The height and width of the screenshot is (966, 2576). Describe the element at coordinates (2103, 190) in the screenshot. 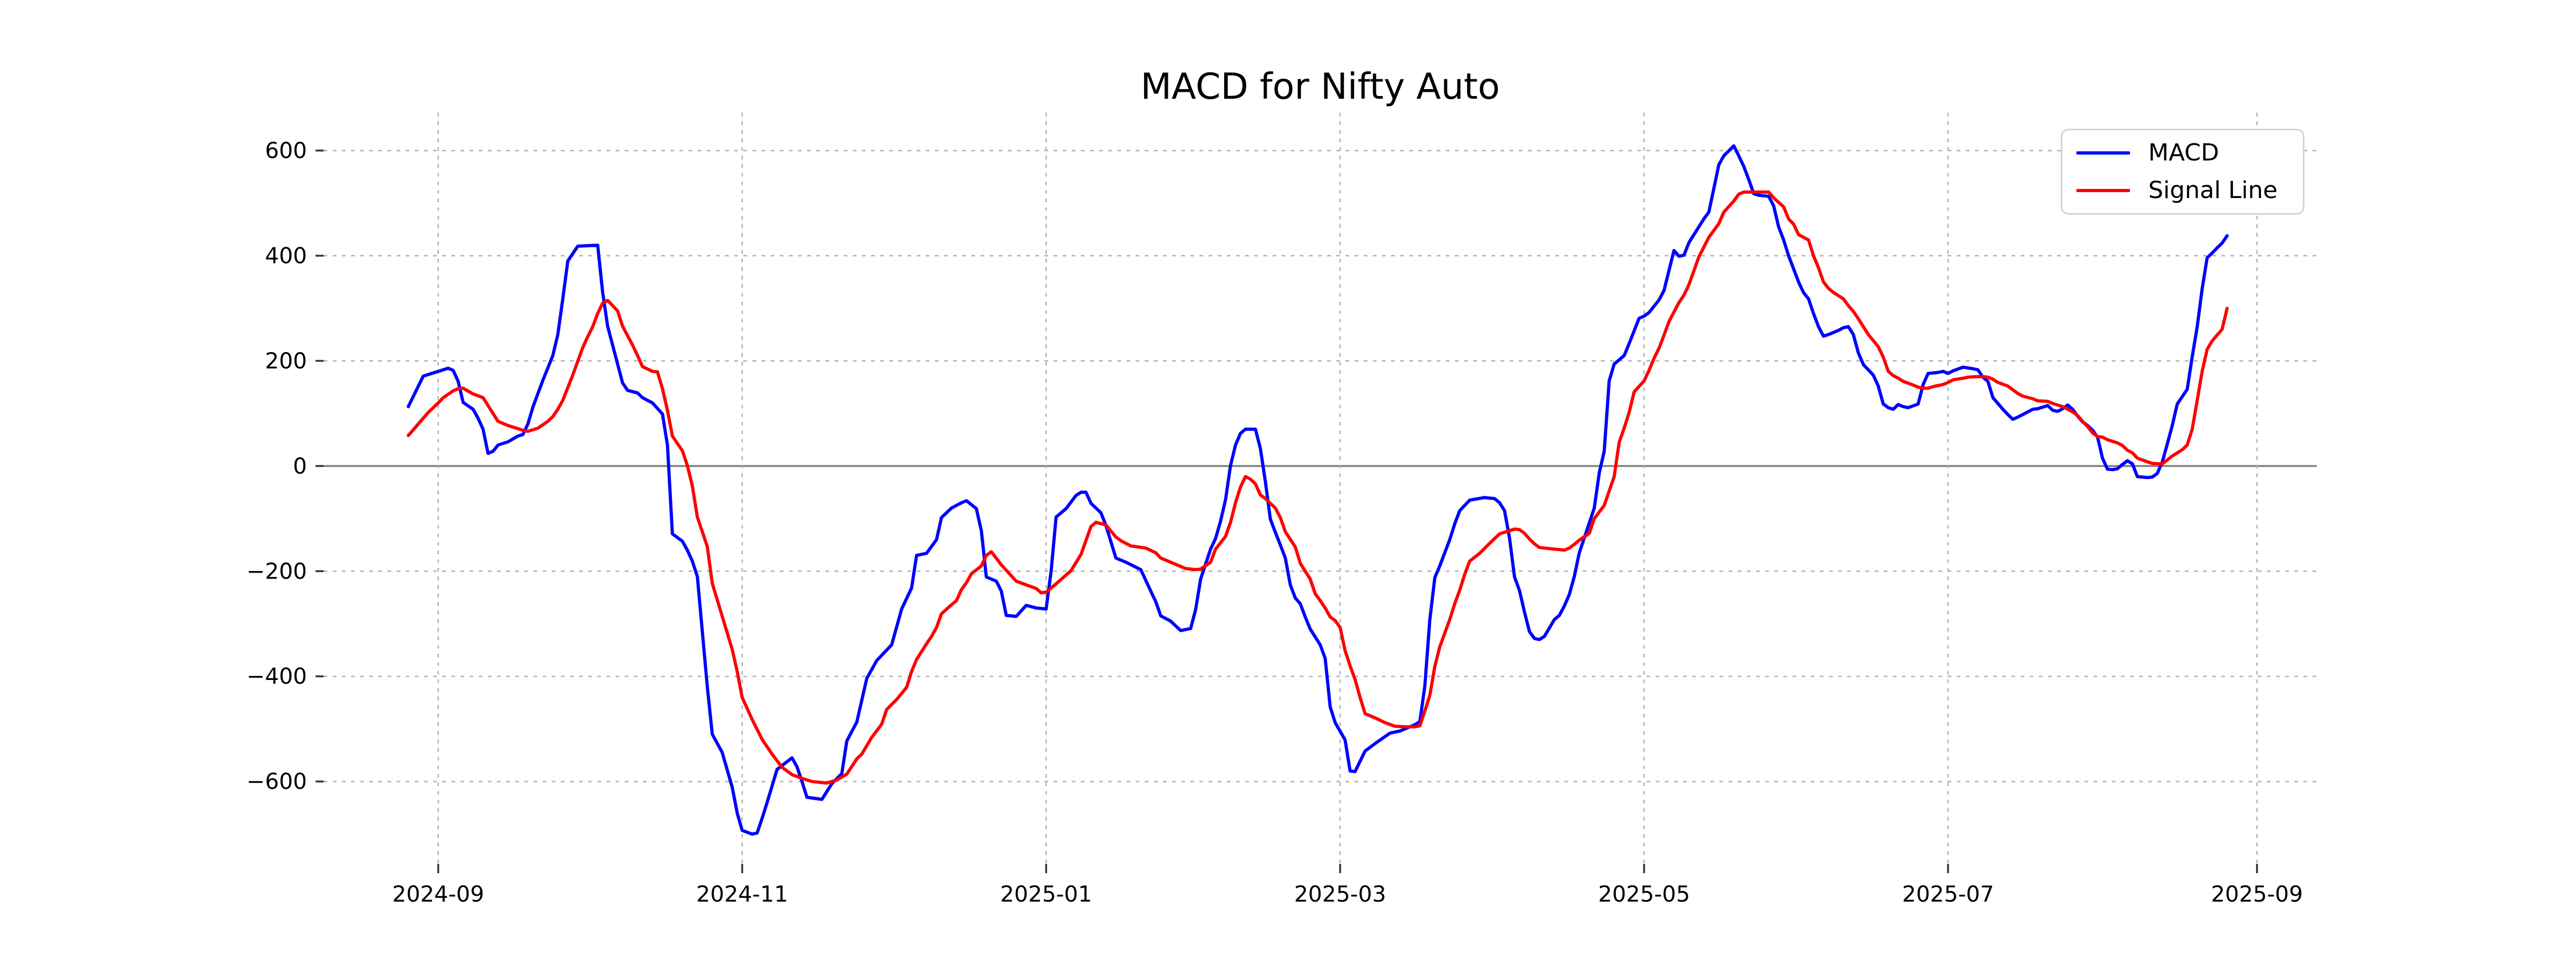

I see `signal-line-swatch` at that location.